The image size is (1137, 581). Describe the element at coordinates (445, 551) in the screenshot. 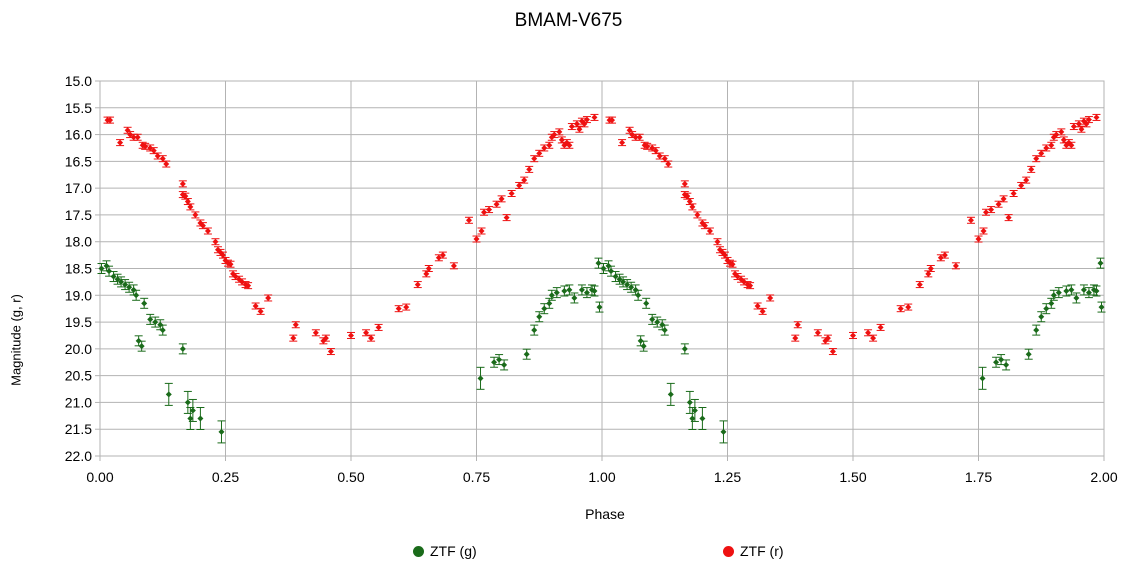

I see `legend-item-g: ZTF (g)` at that location.